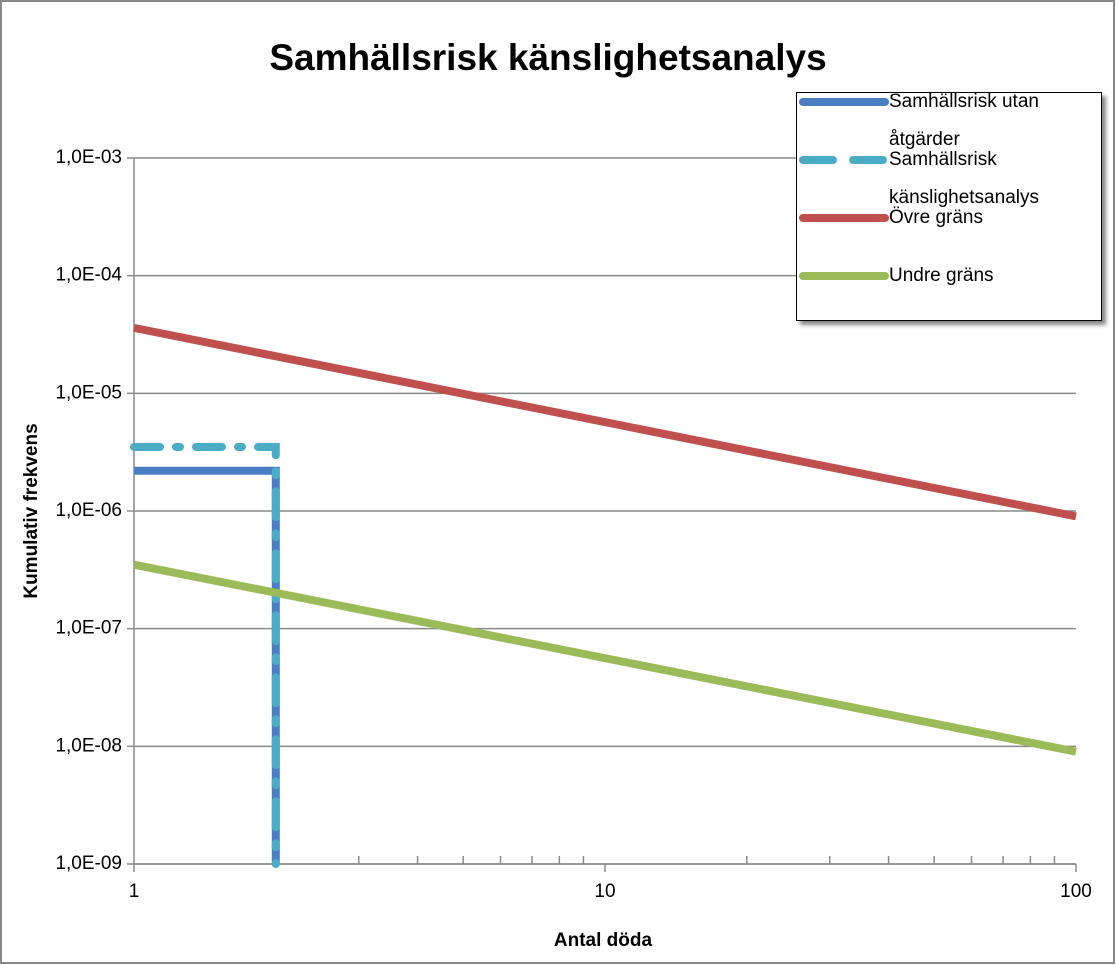 The image size is (1116, 965). What do you see at coordinates (604, 891) in the screenshot?
I see `x-tick-label: 10` at bounding box center [604, 891].